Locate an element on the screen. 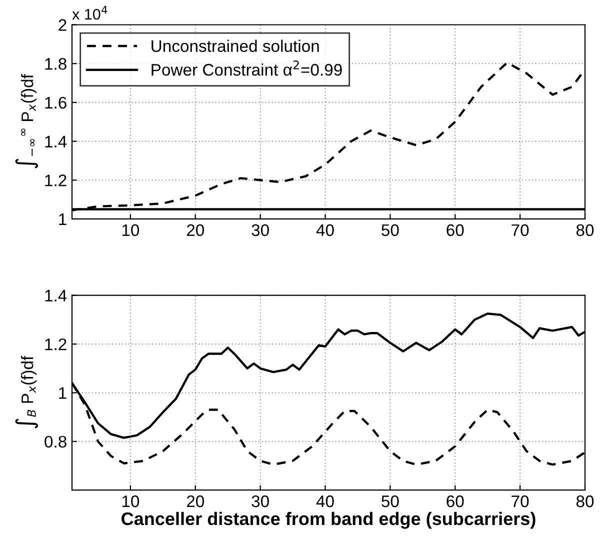  legend-label: Unconstrained solution is located at coordinates (235, 46).